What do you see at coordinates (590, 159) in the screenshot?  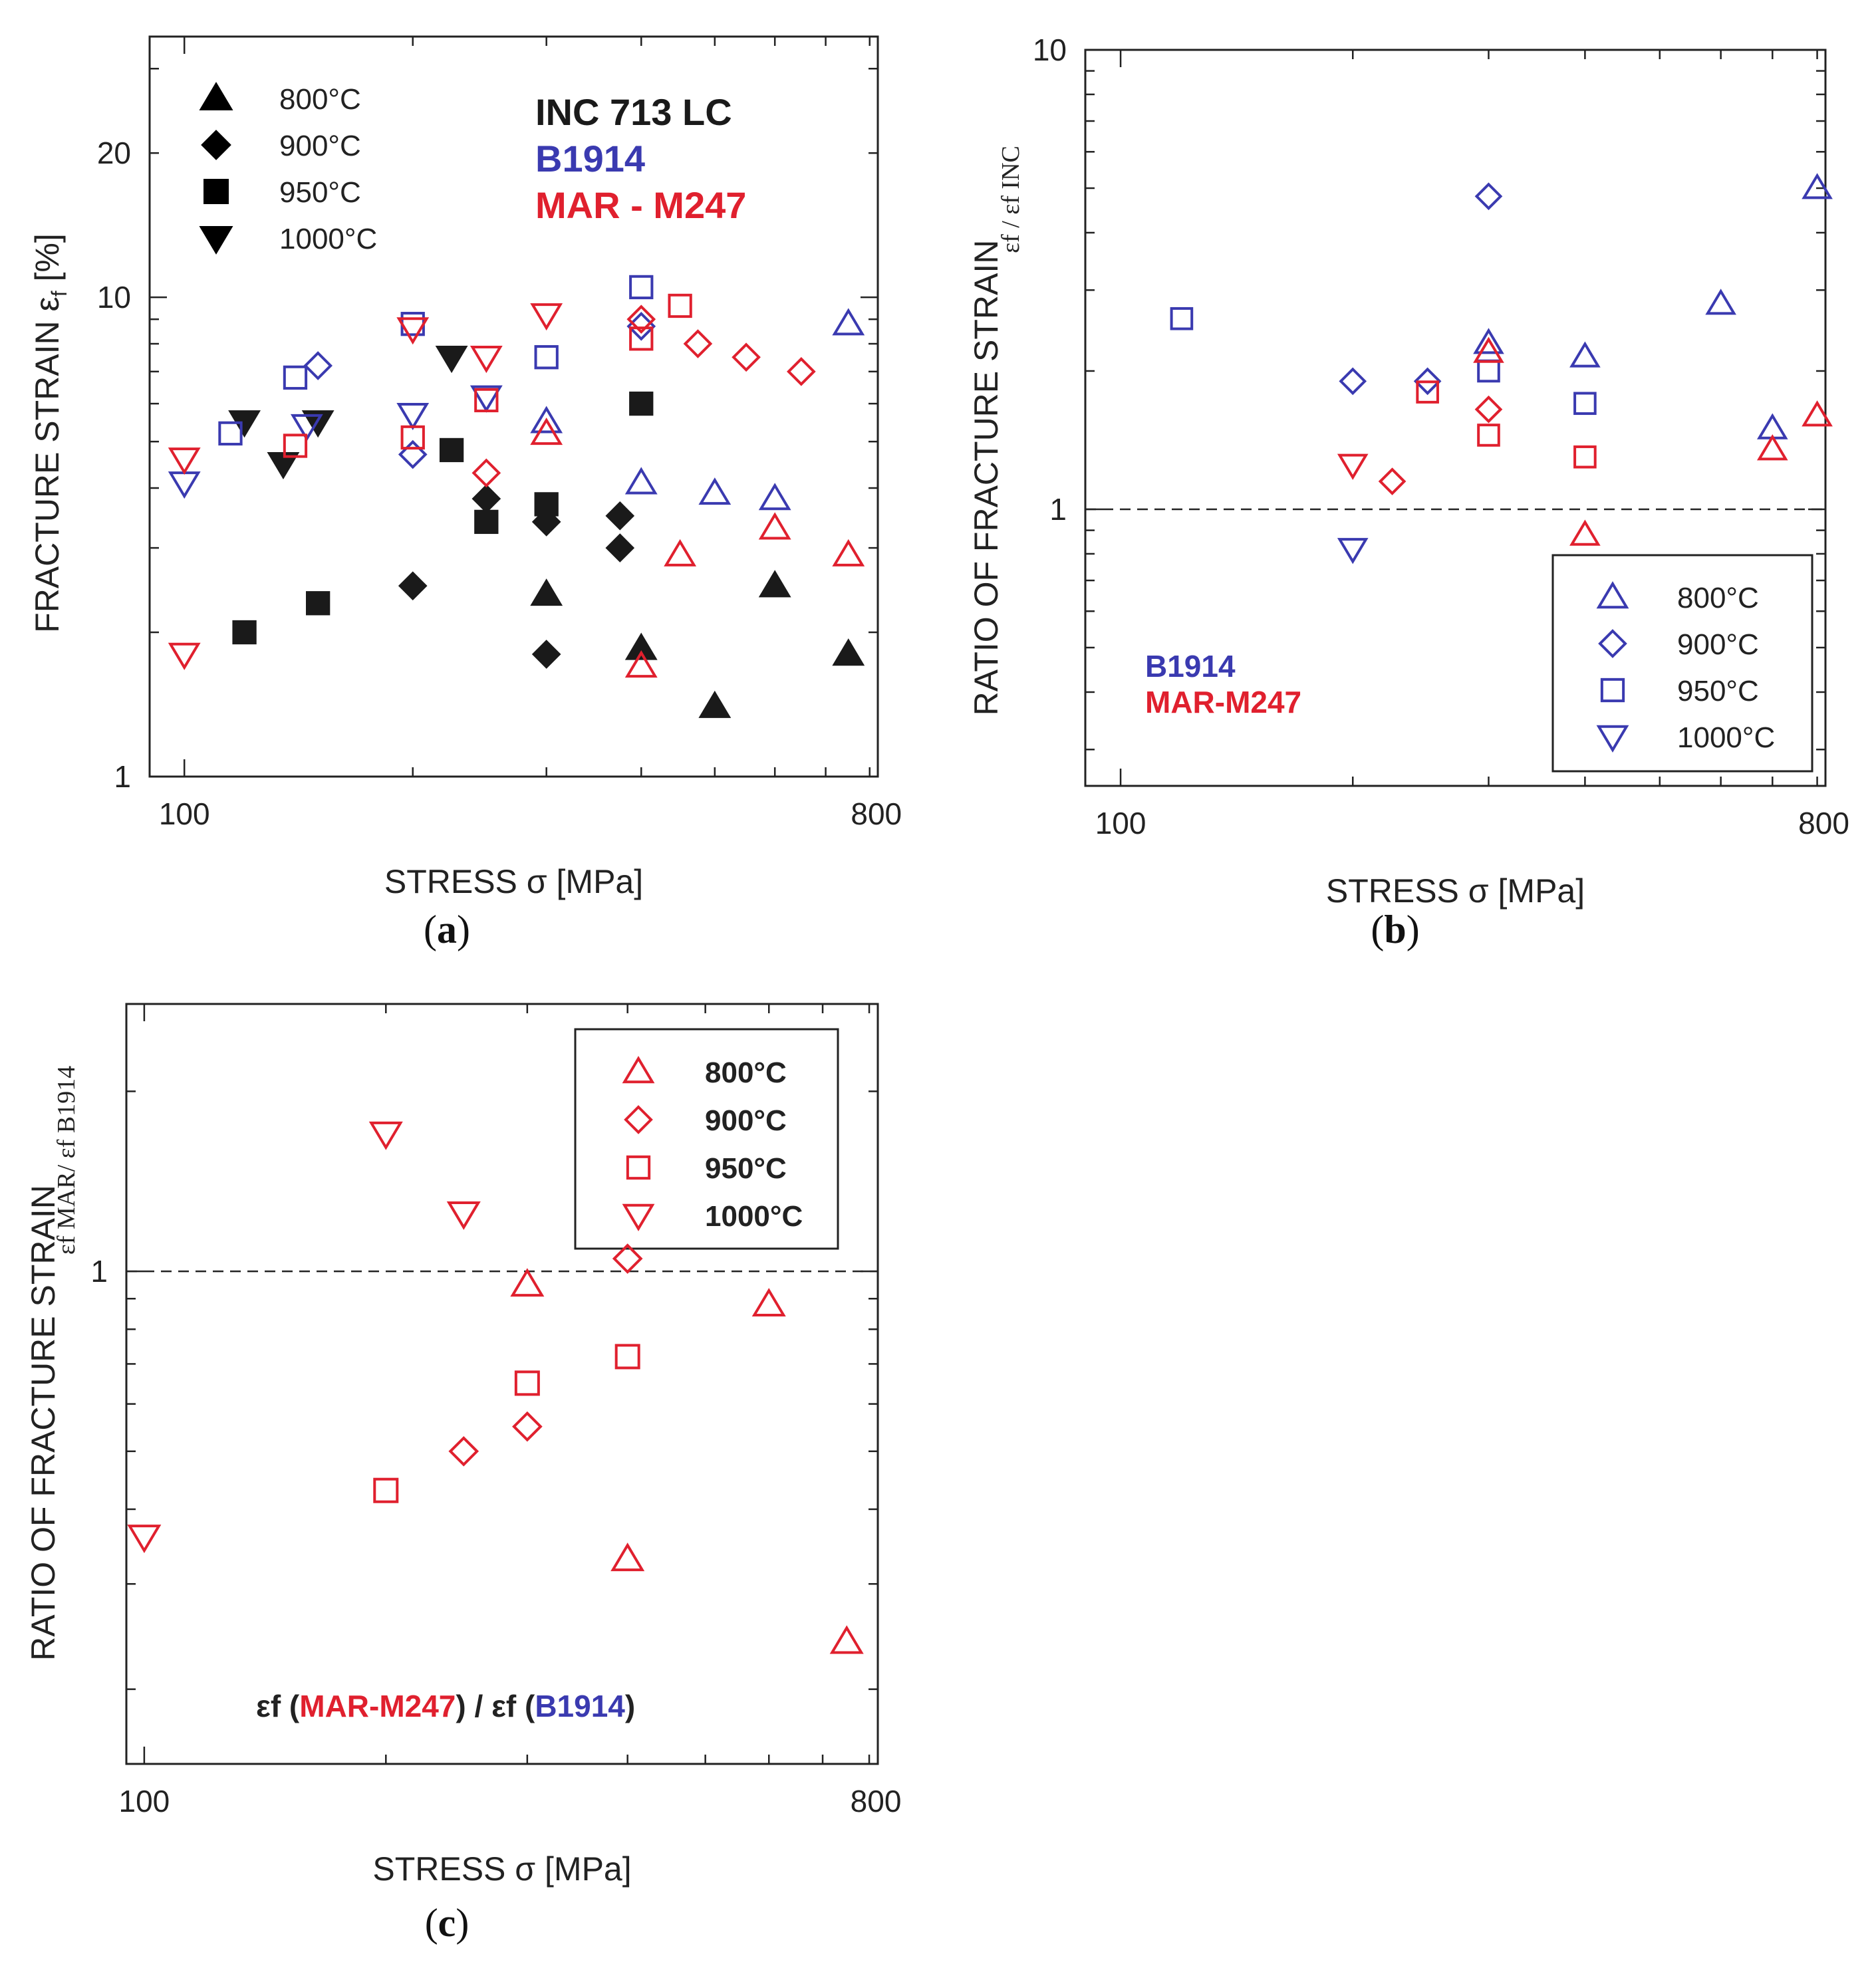 I see `material-label-1: B1914` at bounding box center [590, 159].